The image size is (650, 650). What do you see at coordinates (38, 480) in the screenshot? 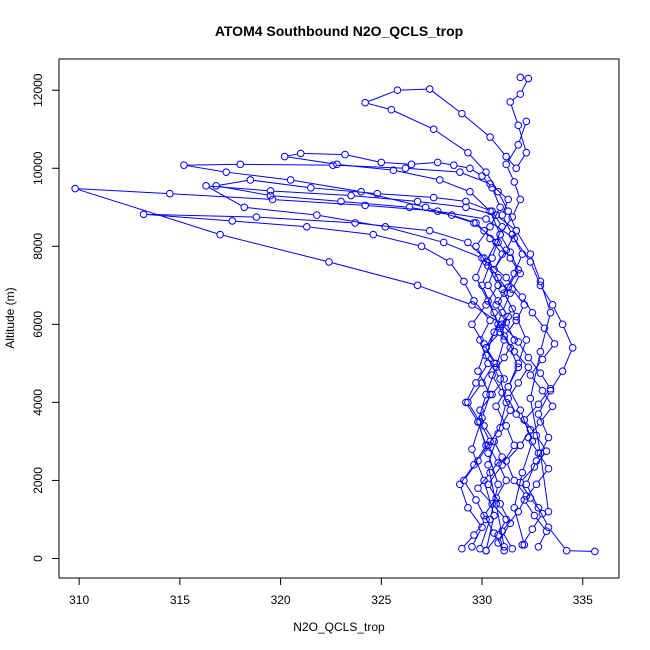
I see `y-tick-label: 2000` at bounding box center [38, 480].